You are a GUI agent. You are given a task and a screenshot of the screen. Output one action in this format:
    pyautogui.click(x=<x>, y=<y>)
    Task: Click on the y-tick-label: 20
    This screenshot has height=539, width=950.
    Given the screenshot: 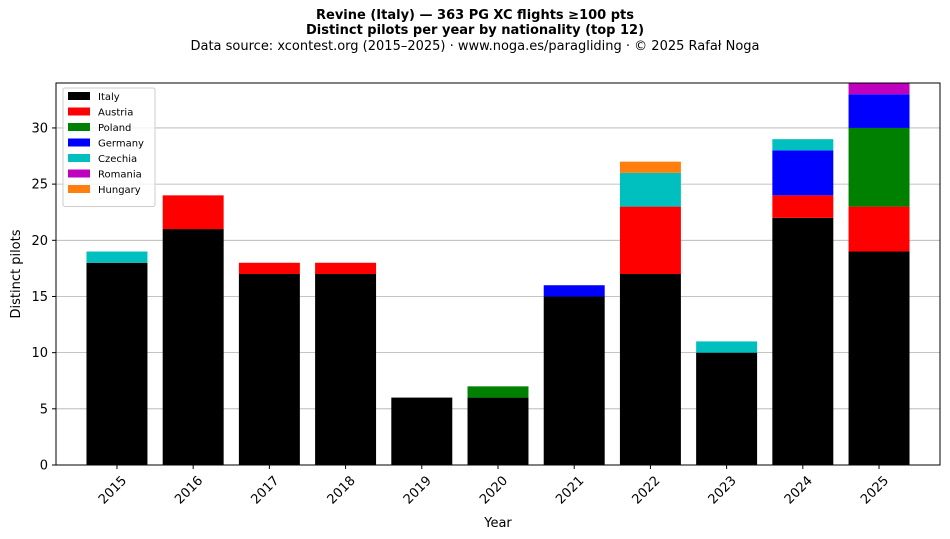 What is the action you would take?
    pyautogui.click(x=39, y=241)
    